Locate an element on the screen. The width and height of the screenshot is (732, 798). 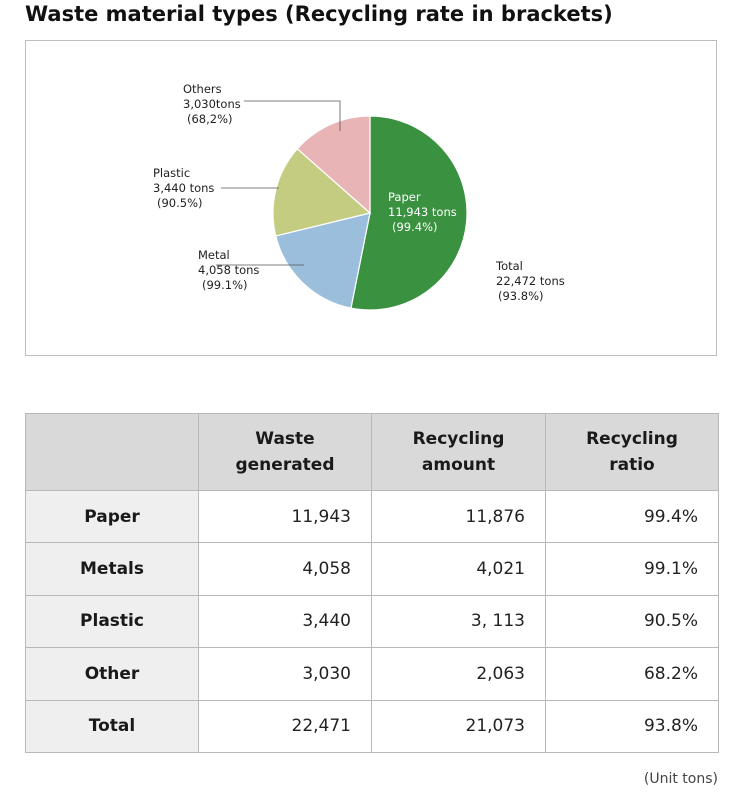
row-label: Other is located at coordinates (112, 674).